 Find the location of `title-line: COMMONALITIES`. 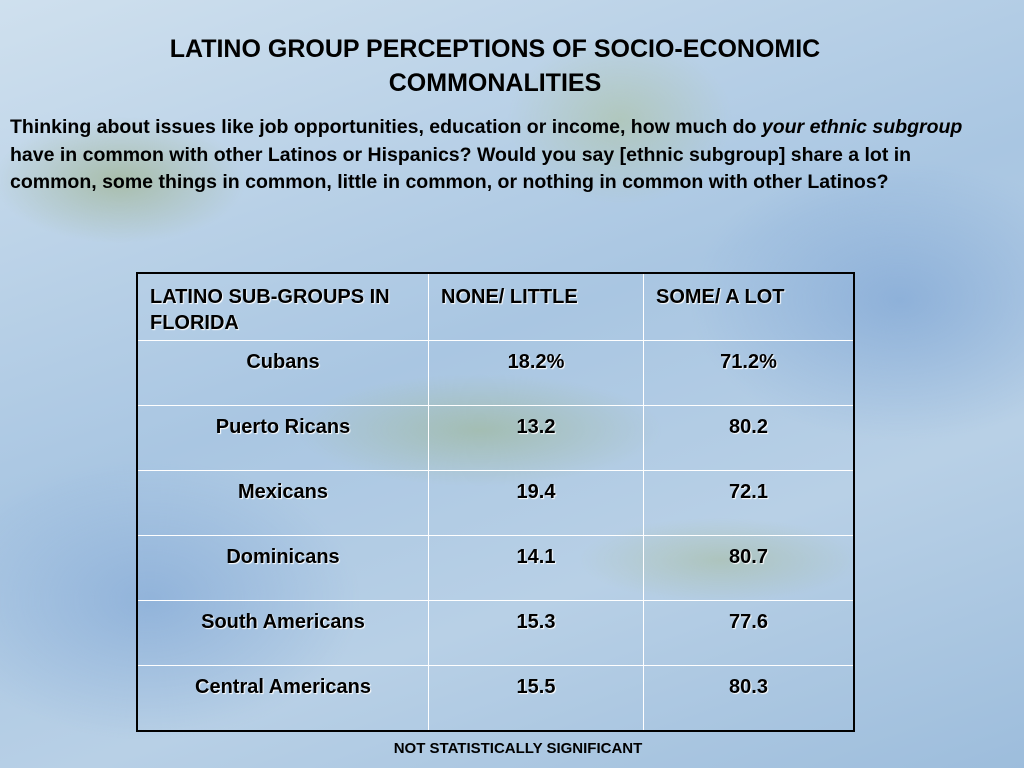

title-line: COMMONALITIES is located at coordinates (495, 83).